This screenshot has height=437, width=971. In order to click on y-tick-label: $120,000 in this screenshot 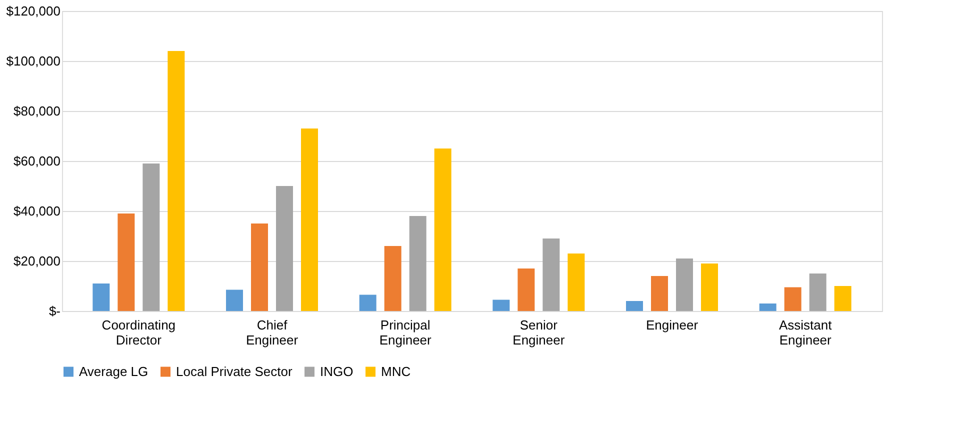, I will do `click(33, 11)`.